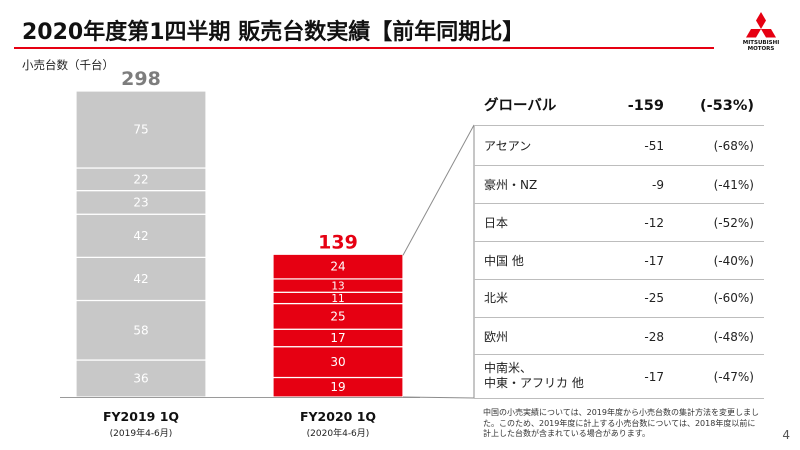 This screenshot has width=800, height=450. What do you see at coordinates (140, 179) in the screenshot?
I see `segment-value-label: 22` at bounding box center [140, 179].